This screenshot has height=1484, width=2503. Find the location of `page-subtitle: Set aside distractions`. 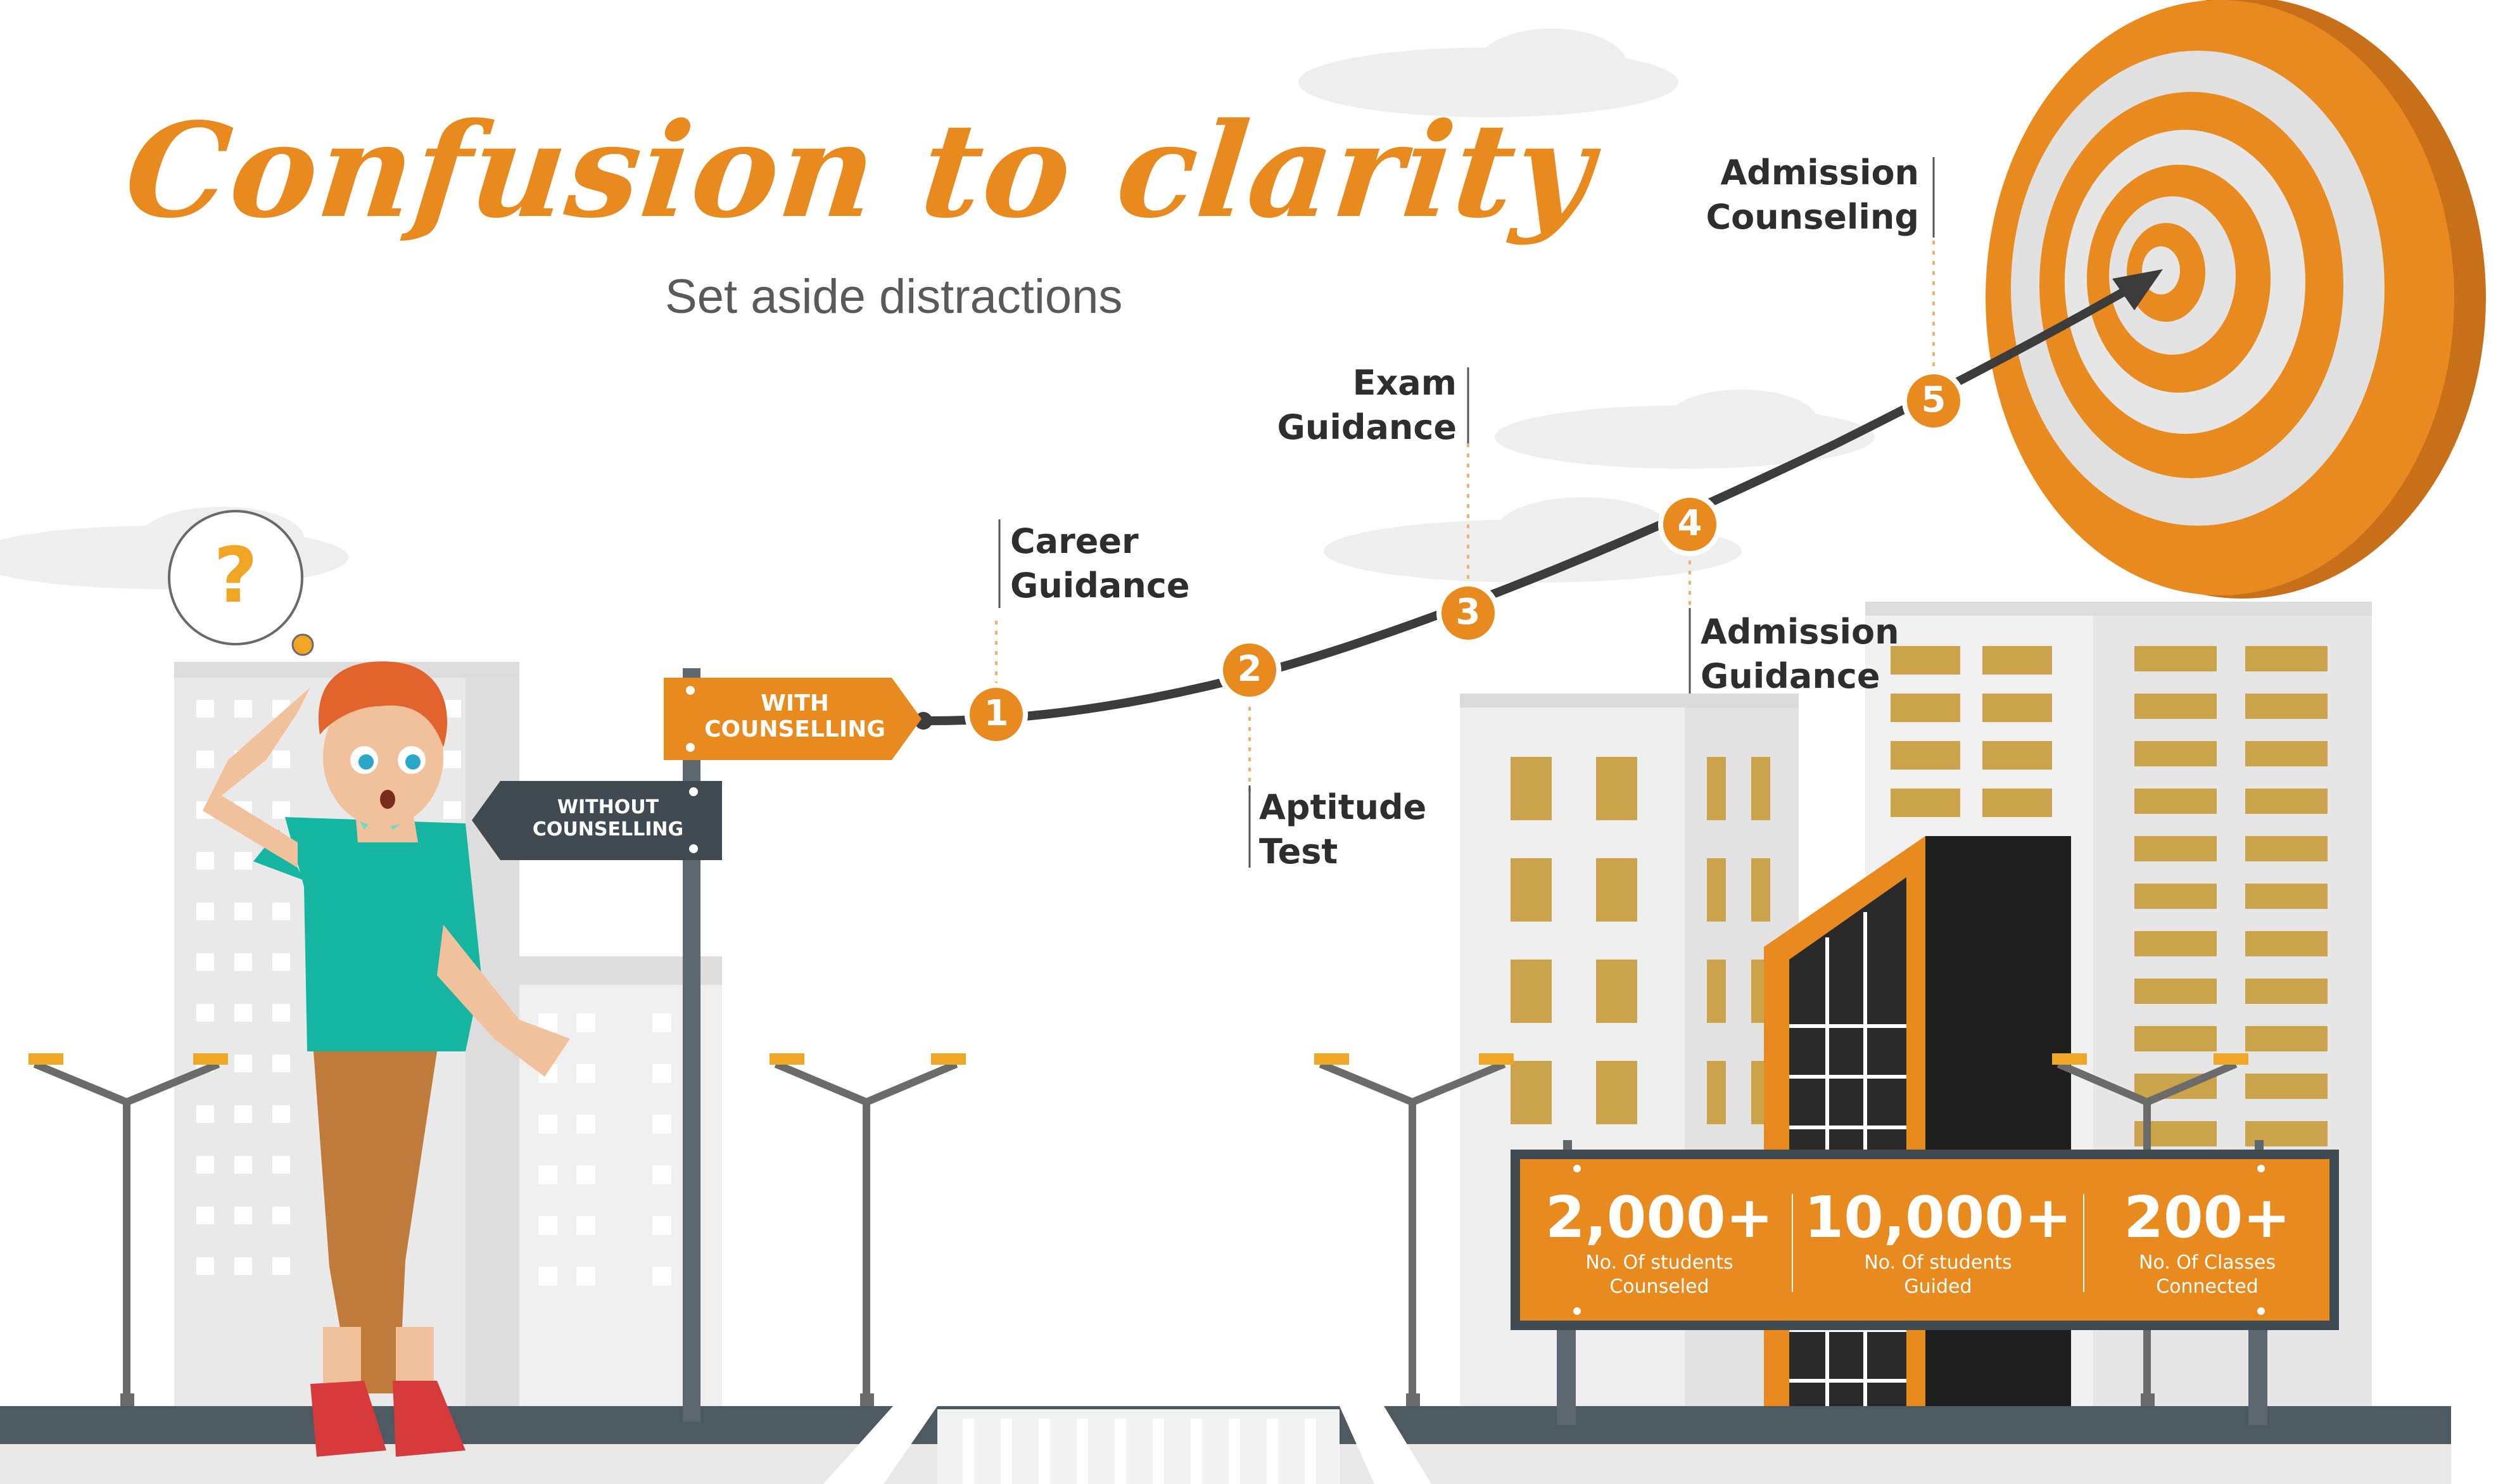

page-subtitle: Set aside distractions is located at coordinates (894, 297).